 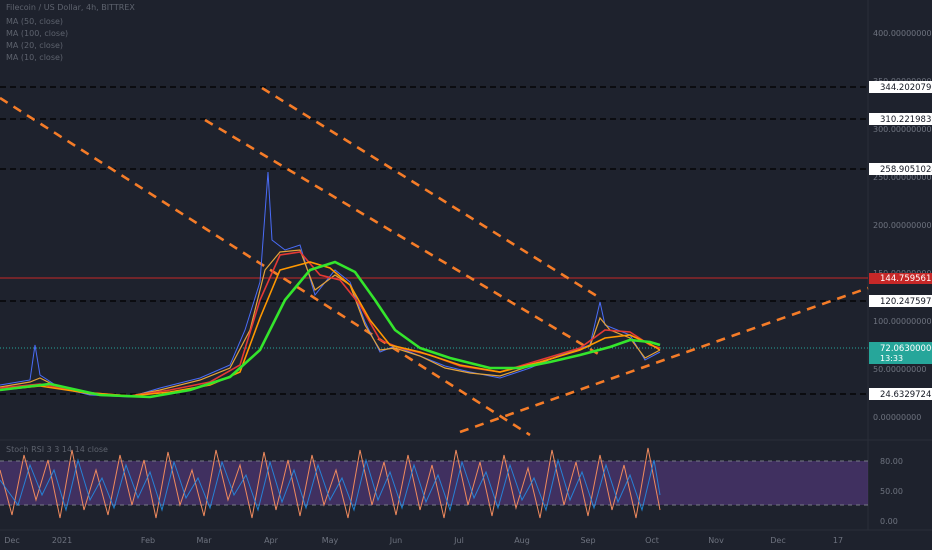 What do you see at coordinates (902, 33) in the screenshot?
I see `price-tick: 400.00000000` at bounding box center [902, 33].